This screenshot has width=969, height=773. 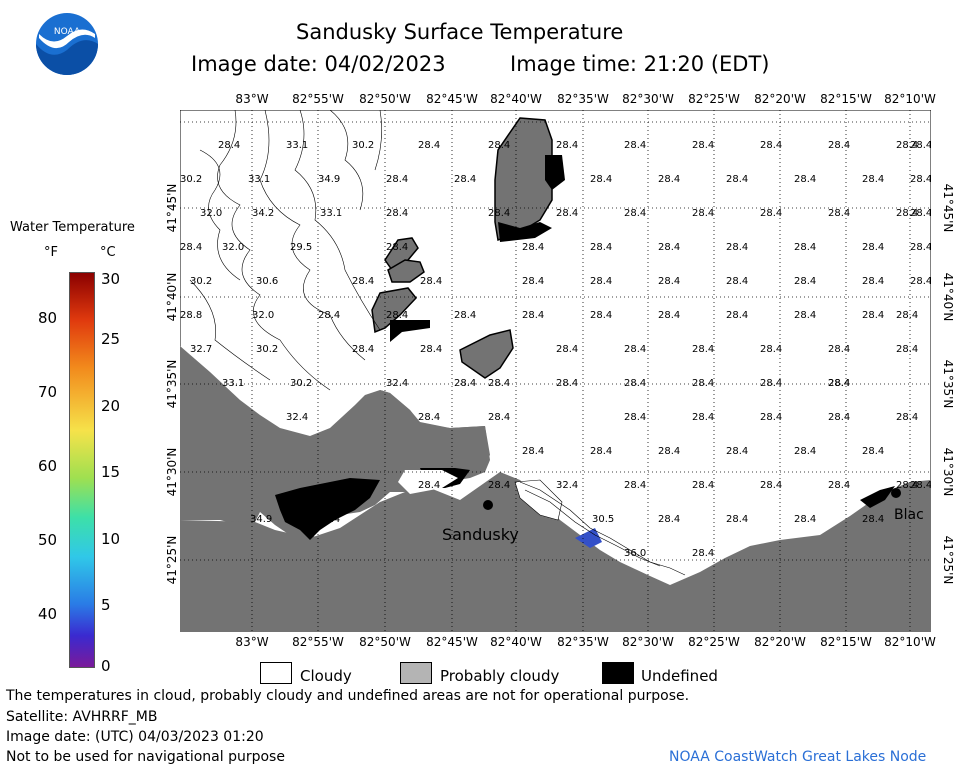 What do you see at coordinates (780, 99) in the screenshot?
I see `lon-label-top: 82°20'W` at bounding box center [780, 99].